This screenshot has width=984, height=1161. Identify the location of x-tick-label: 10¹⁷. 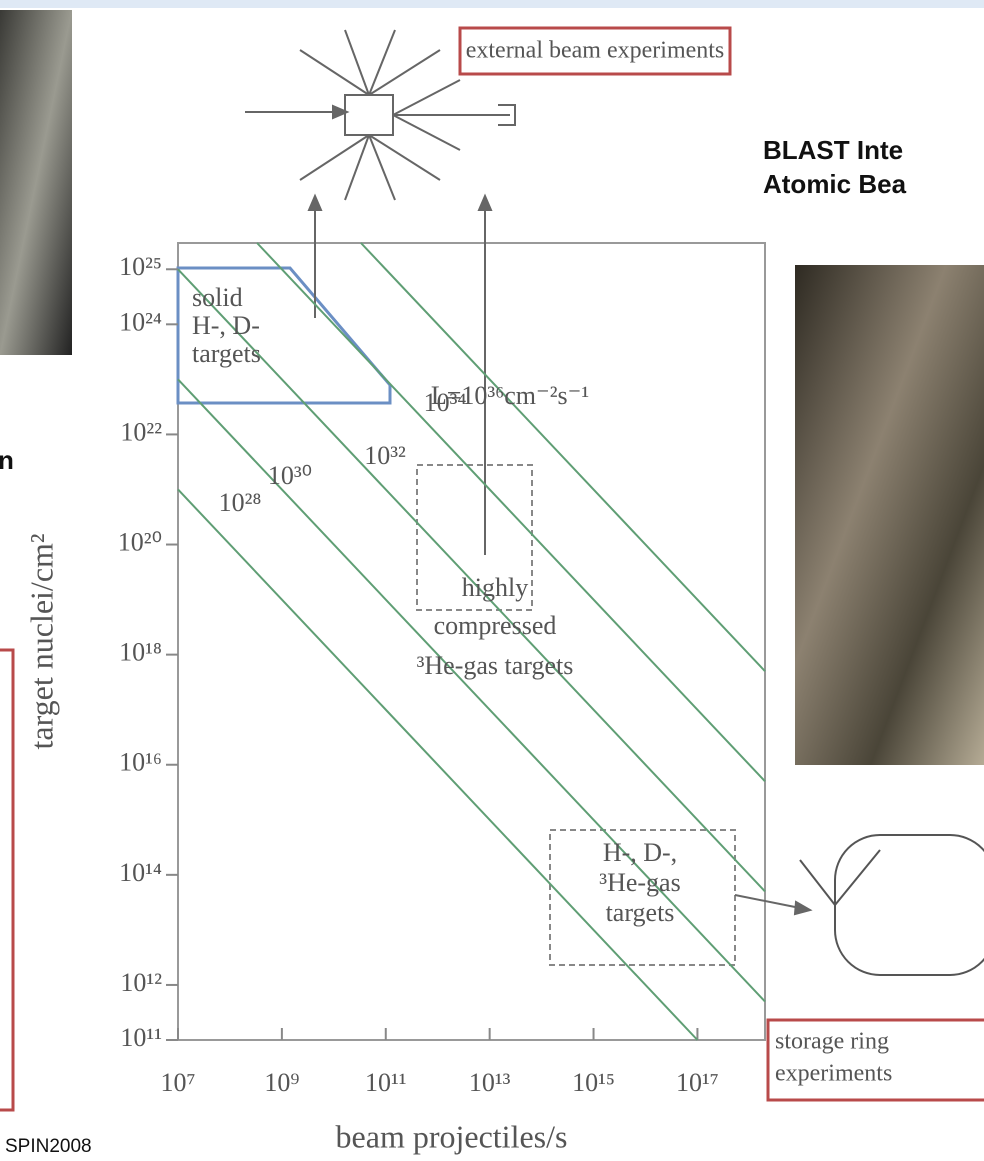
(697, 1082).